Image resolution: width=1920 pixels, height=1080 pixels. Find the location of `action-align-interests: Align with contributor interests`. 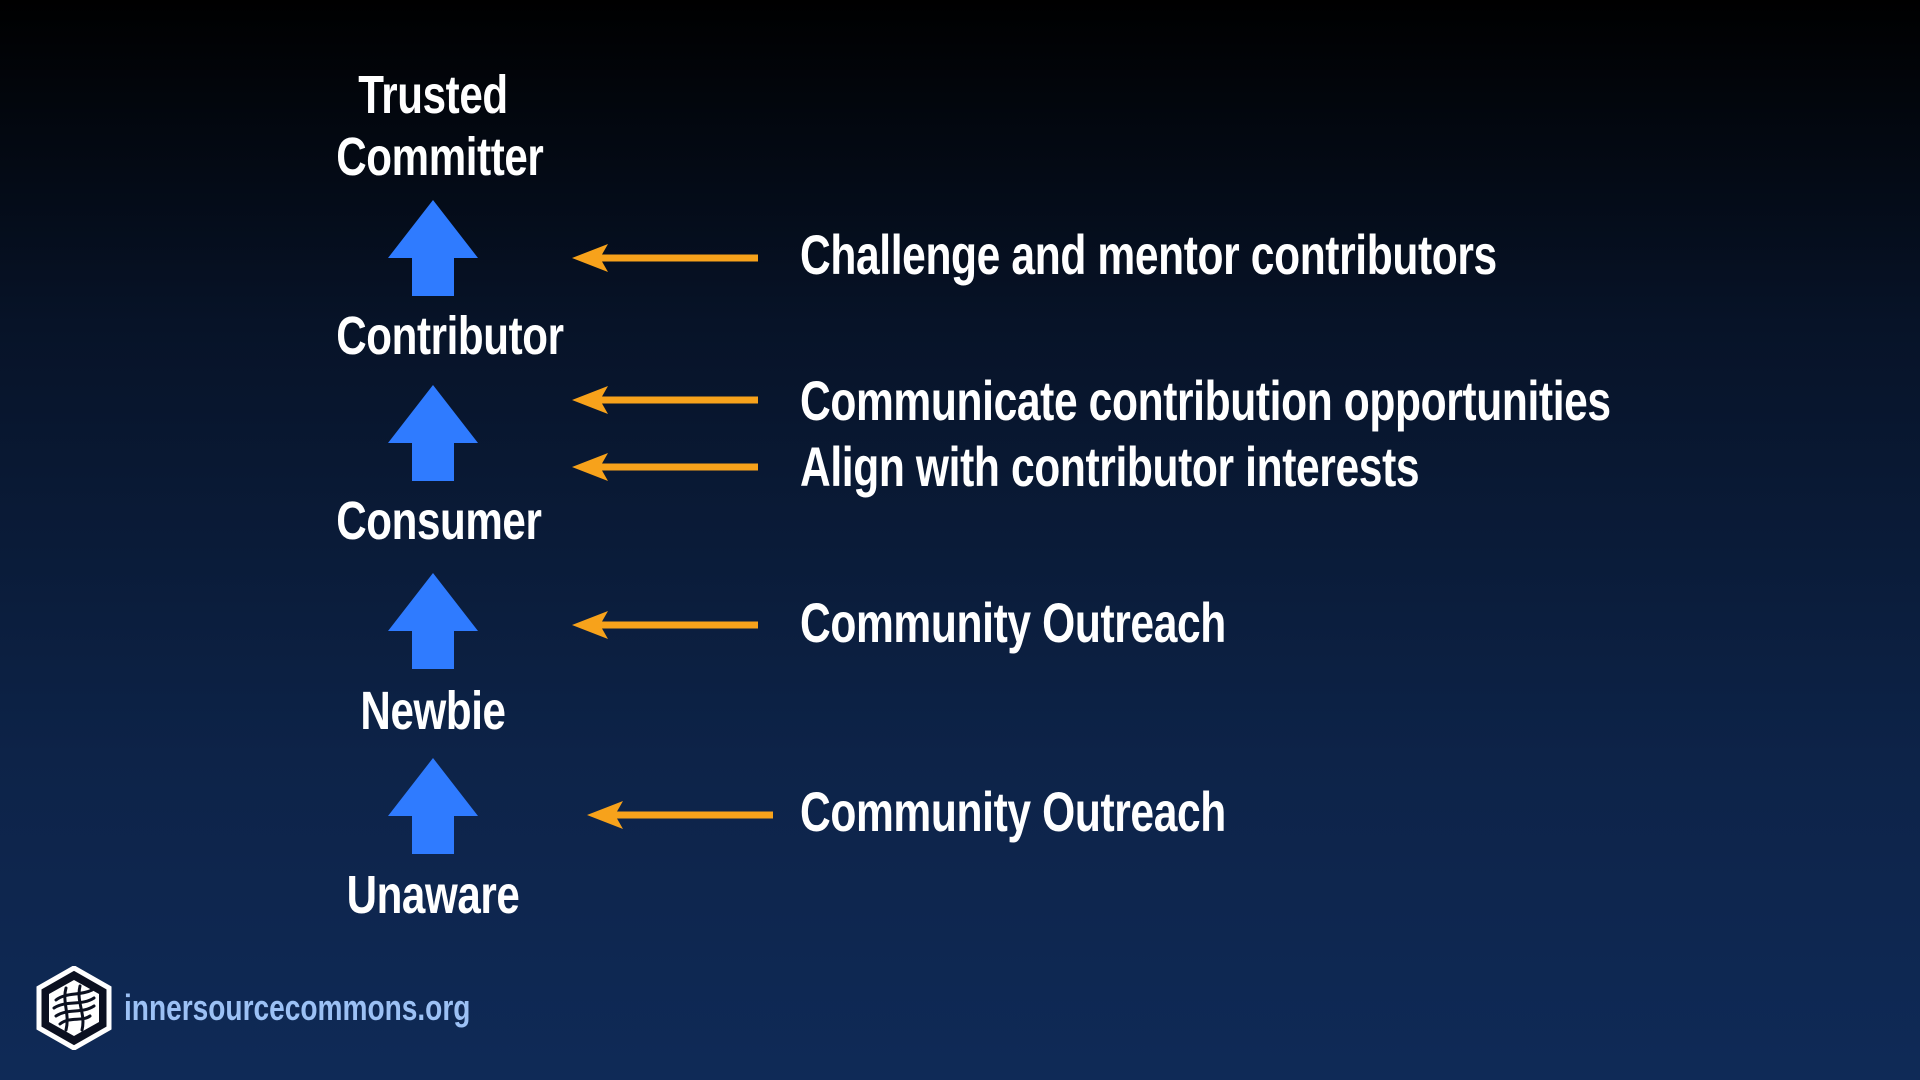

action-align-interests: Align with contributor interests is located at coordinates (1110, 466).